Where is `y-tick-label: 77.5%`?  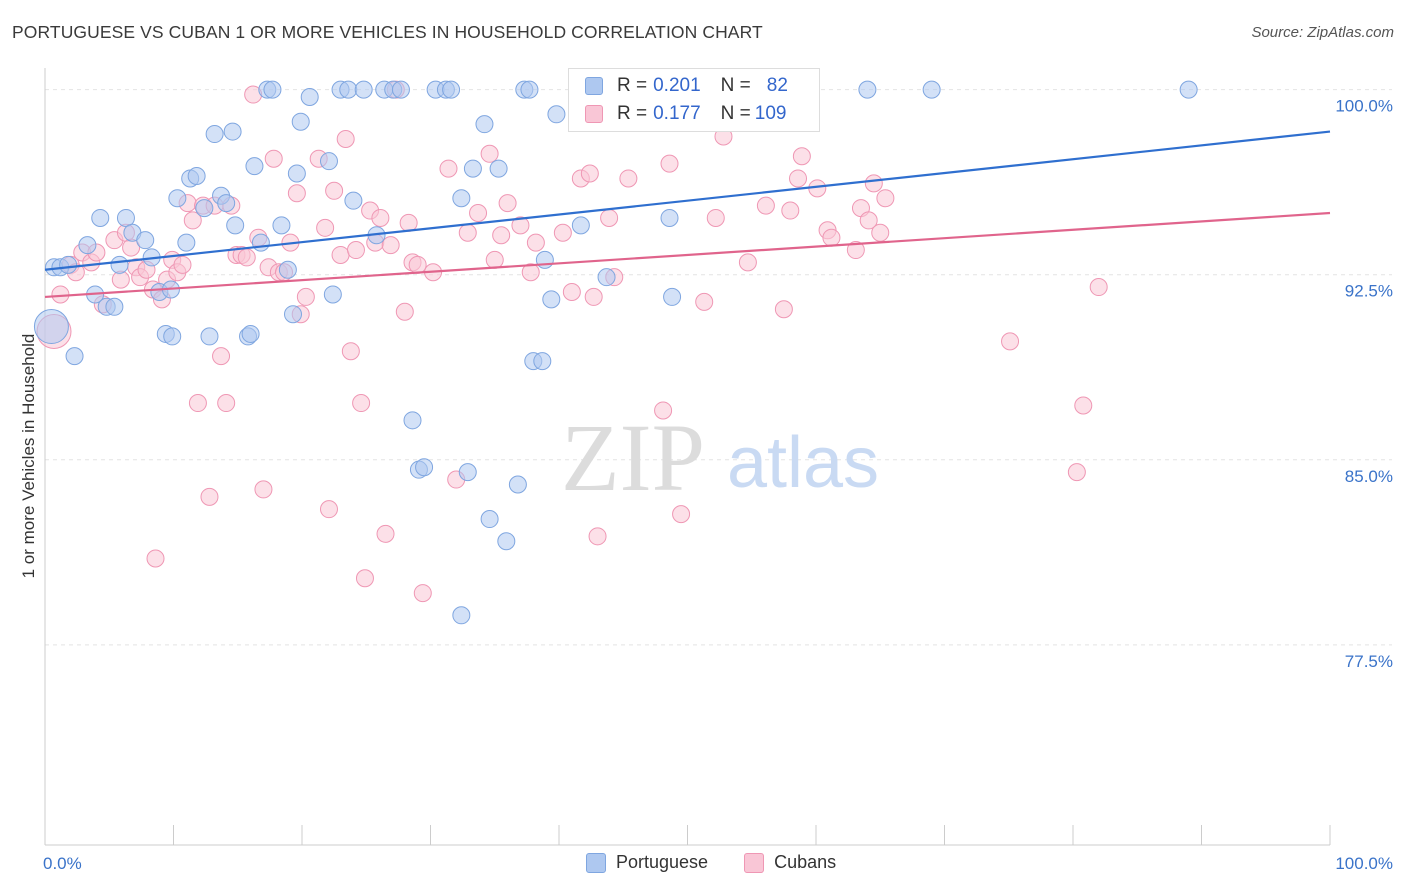 y-tick-label: 77.5% is located at coordinates (1369, 661).